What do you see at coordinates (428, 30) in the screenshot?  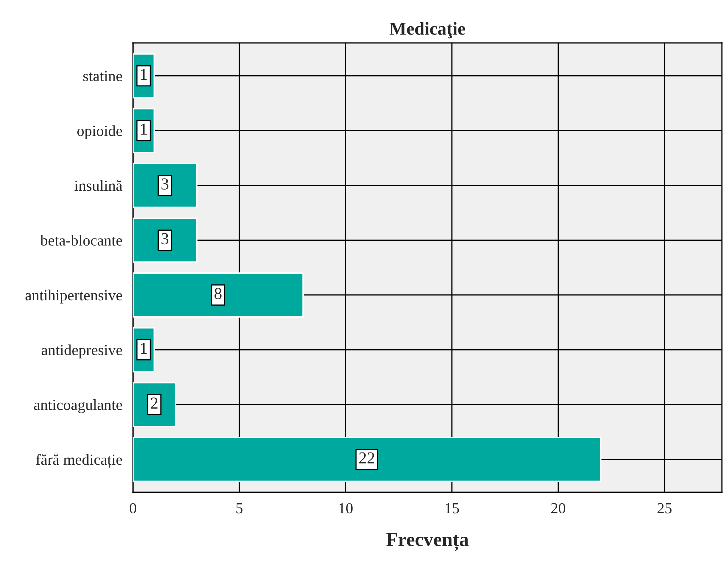 I see `chart-title: Medicaţie` at bounding box center [428, 30].